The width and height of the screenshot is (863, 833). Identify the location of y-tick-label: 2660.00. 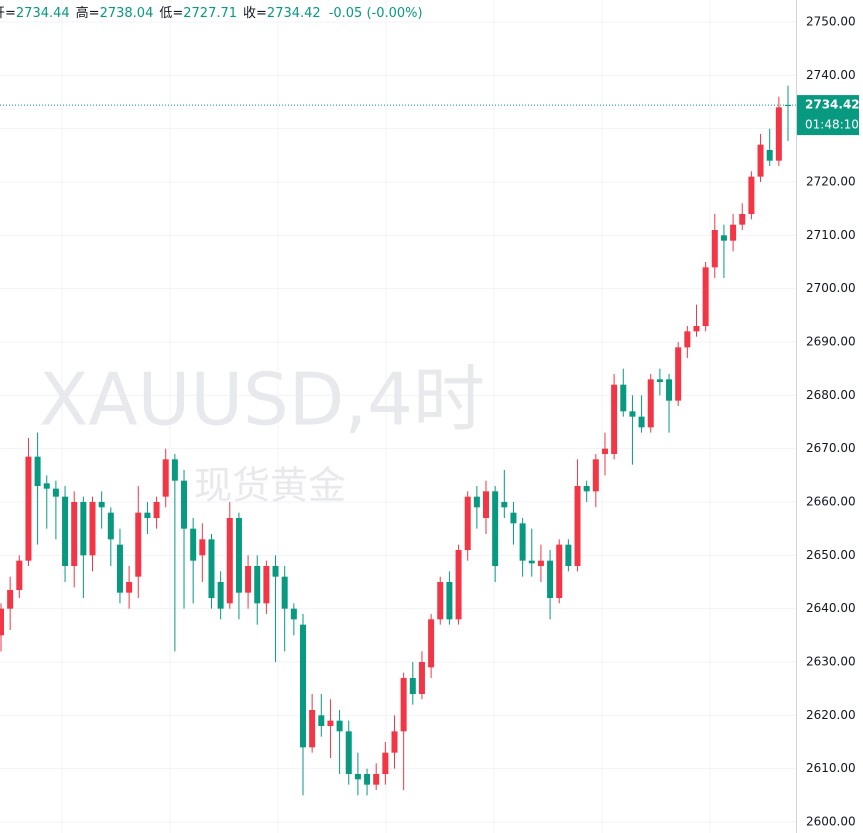
(831, 502).